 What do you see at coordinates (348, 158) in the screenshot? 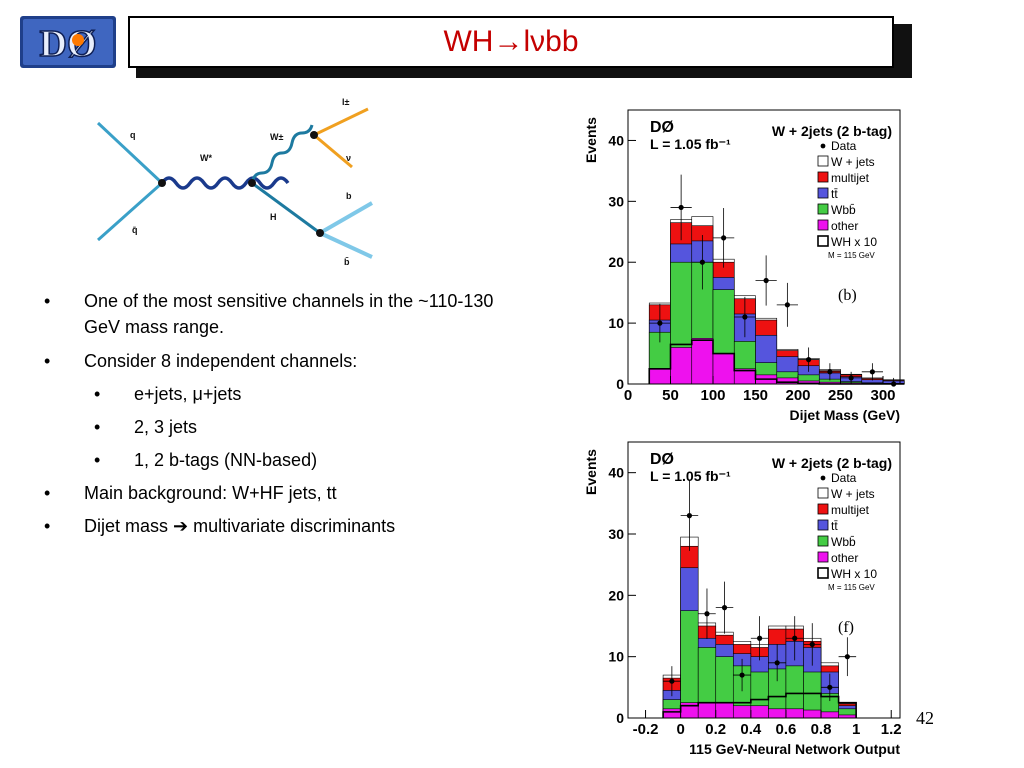
I see `label-nu: ν` at bounding box center [348, 158].